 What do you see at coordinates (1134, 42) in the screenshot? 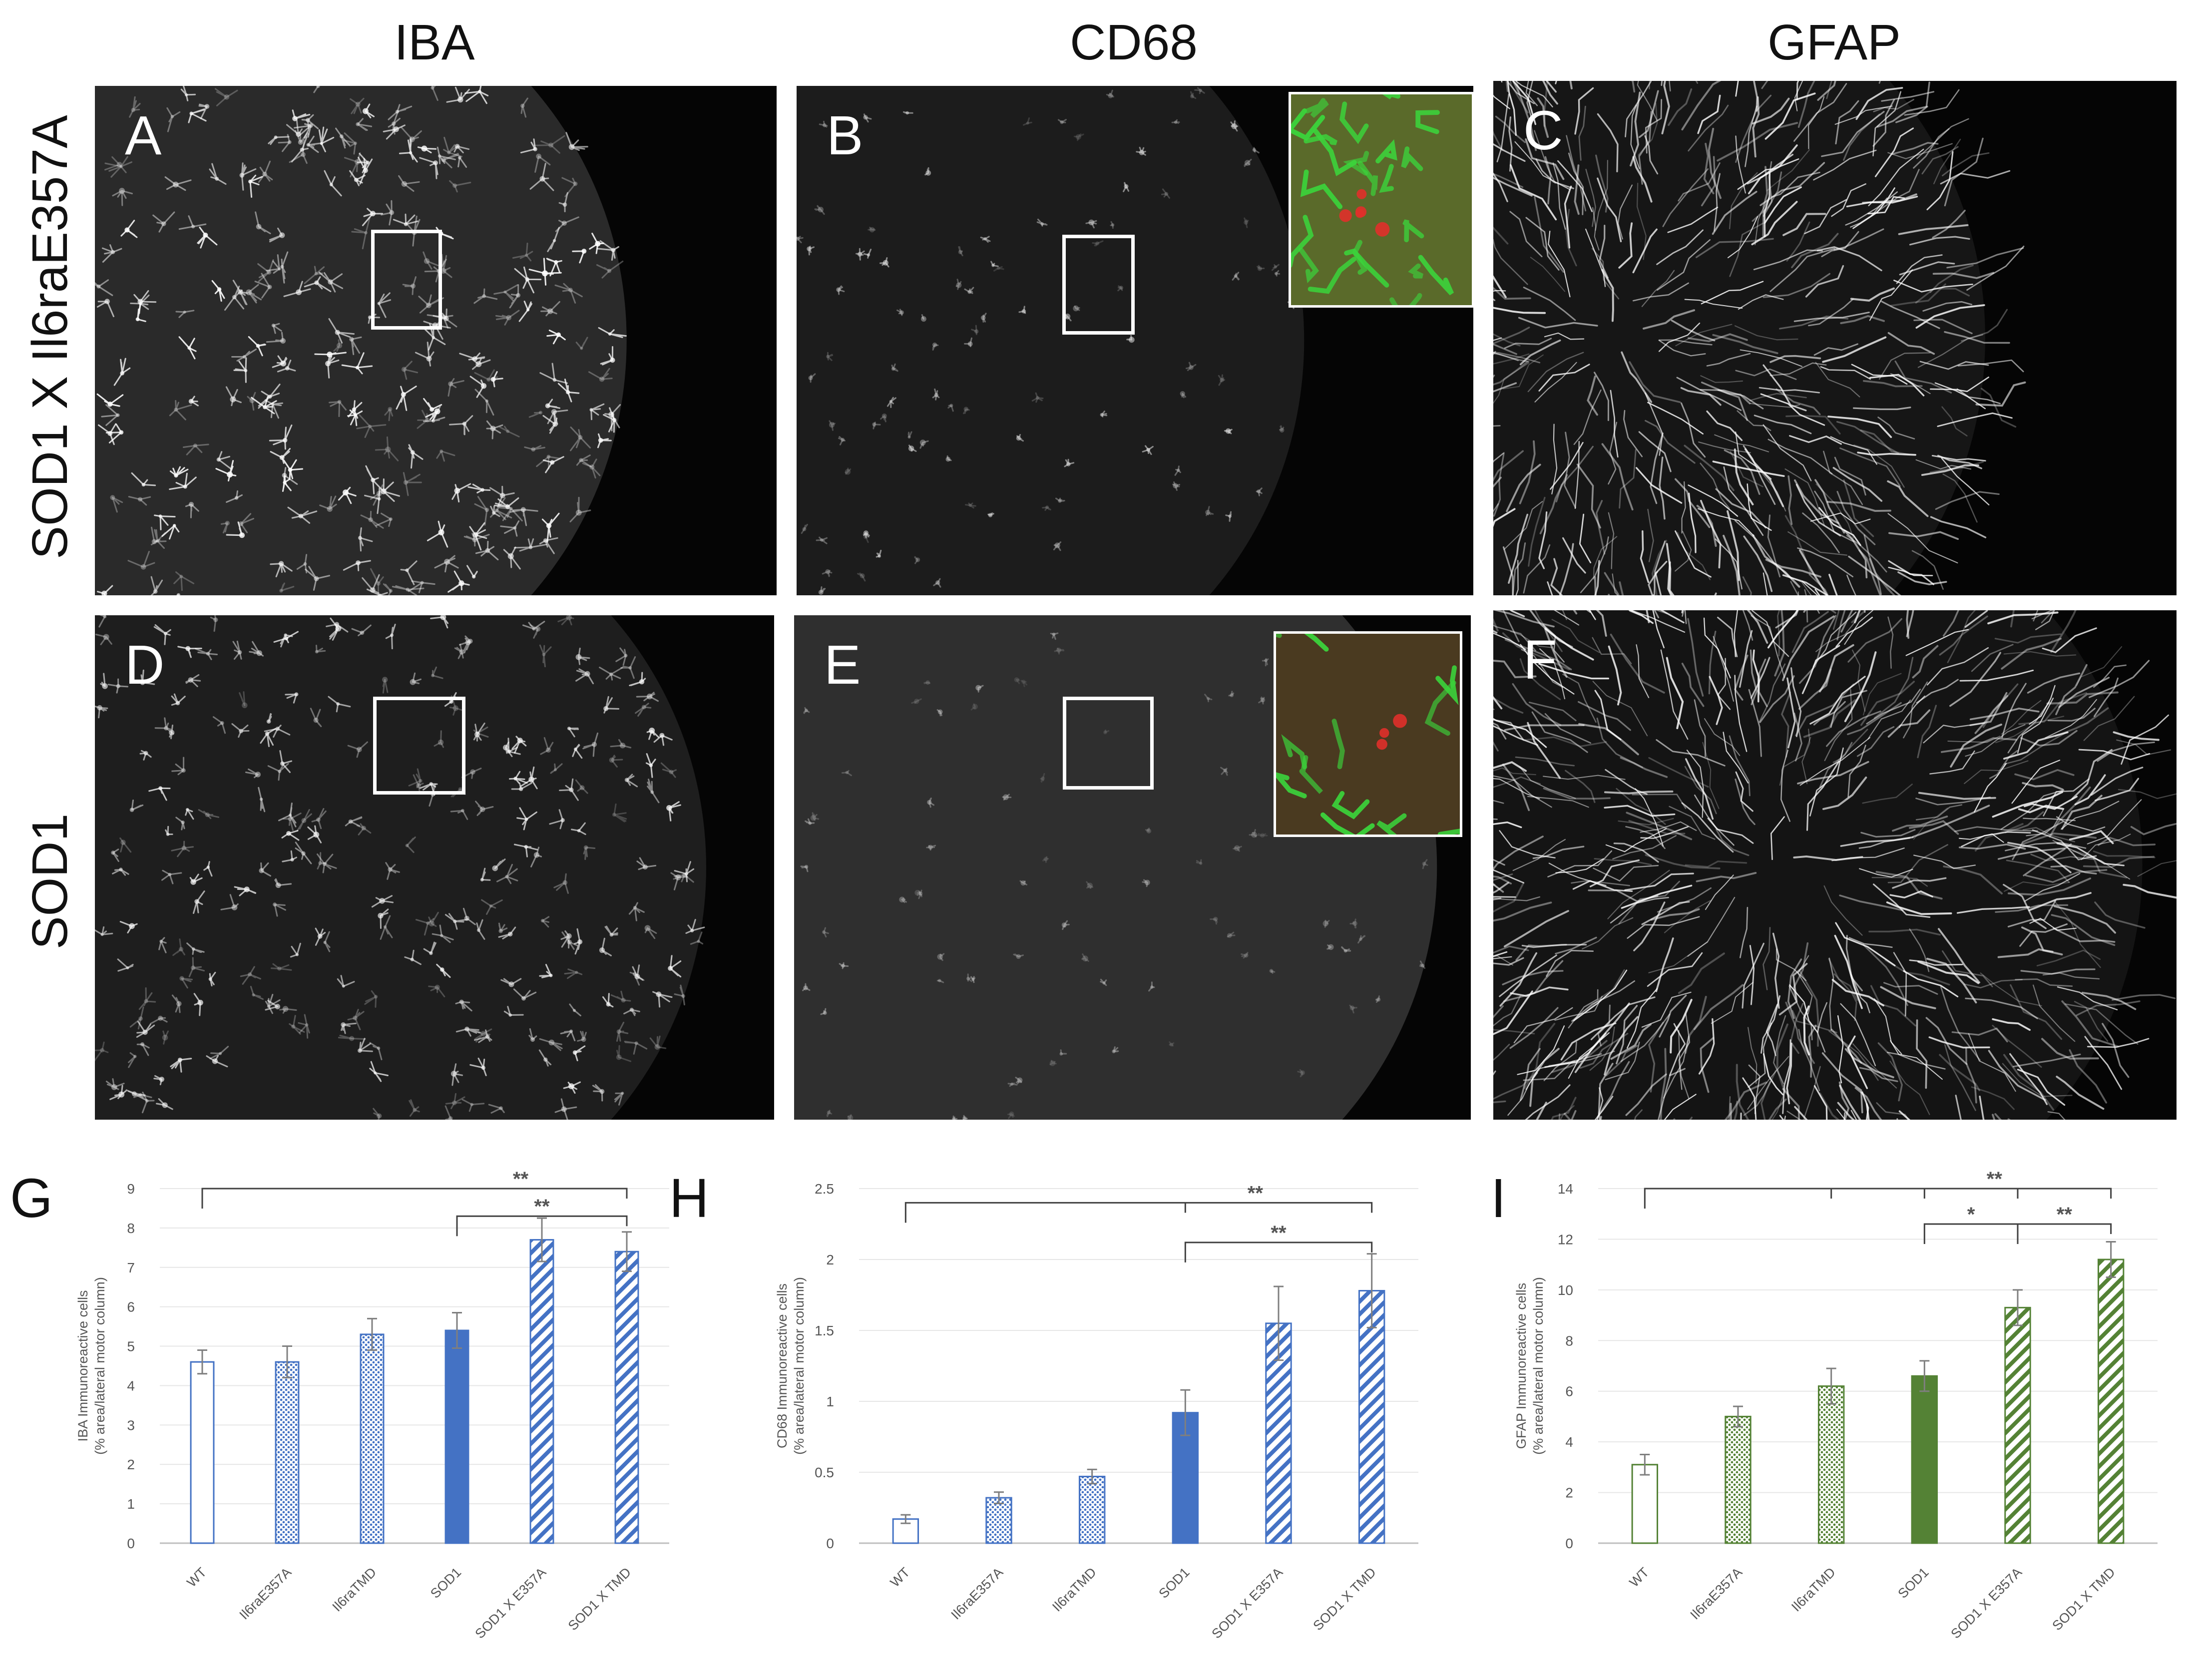
I see `column-header-cd68: CD68` at bounding box center [1134, 42].